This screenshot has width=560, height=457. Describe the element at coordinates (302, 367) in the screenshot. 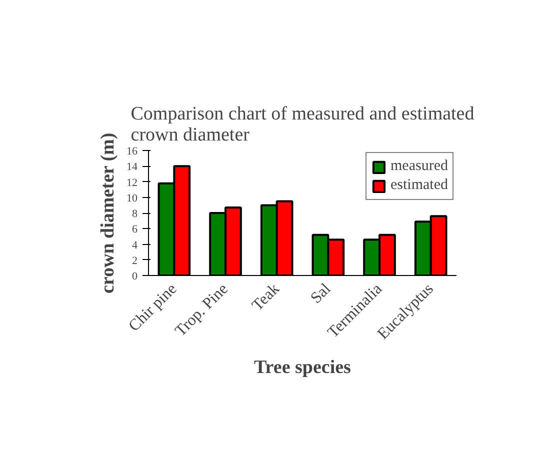

I see `x-axis-title: Tree species` at that location.